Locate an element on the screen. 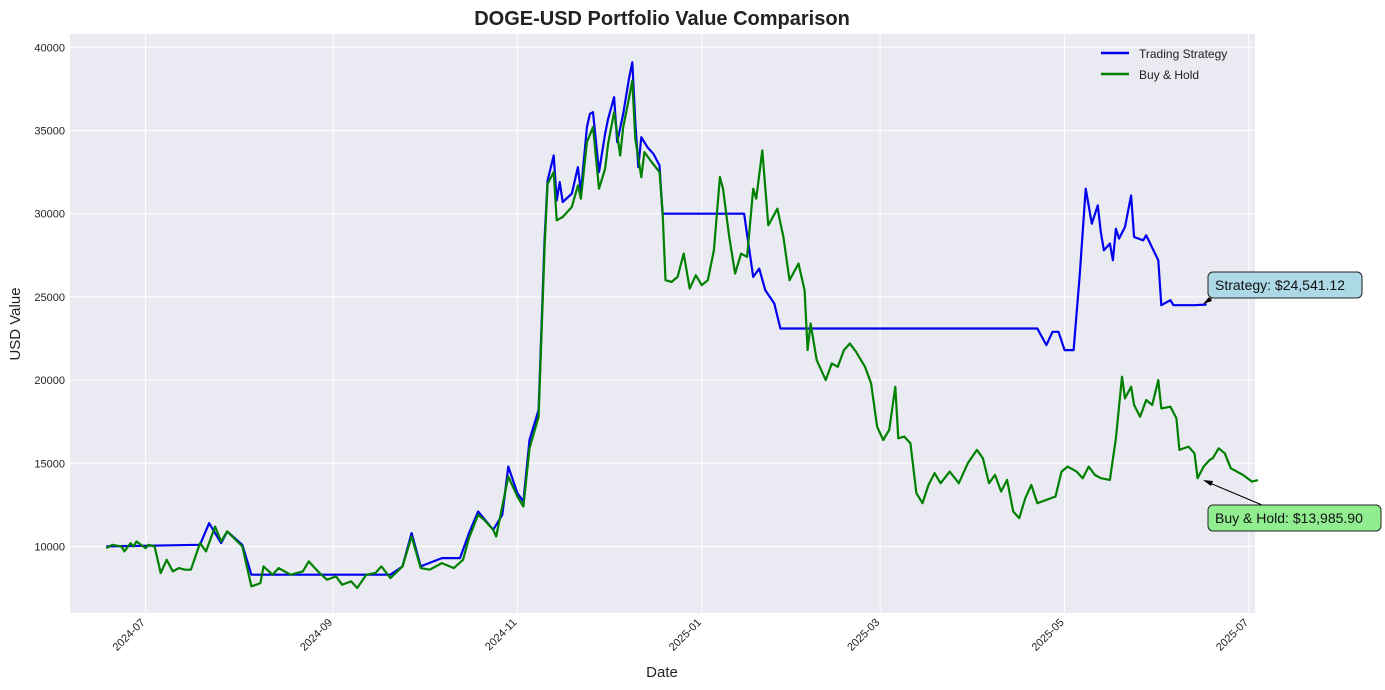  y-tick-label: 25000 is located at coordinates (49, 298).